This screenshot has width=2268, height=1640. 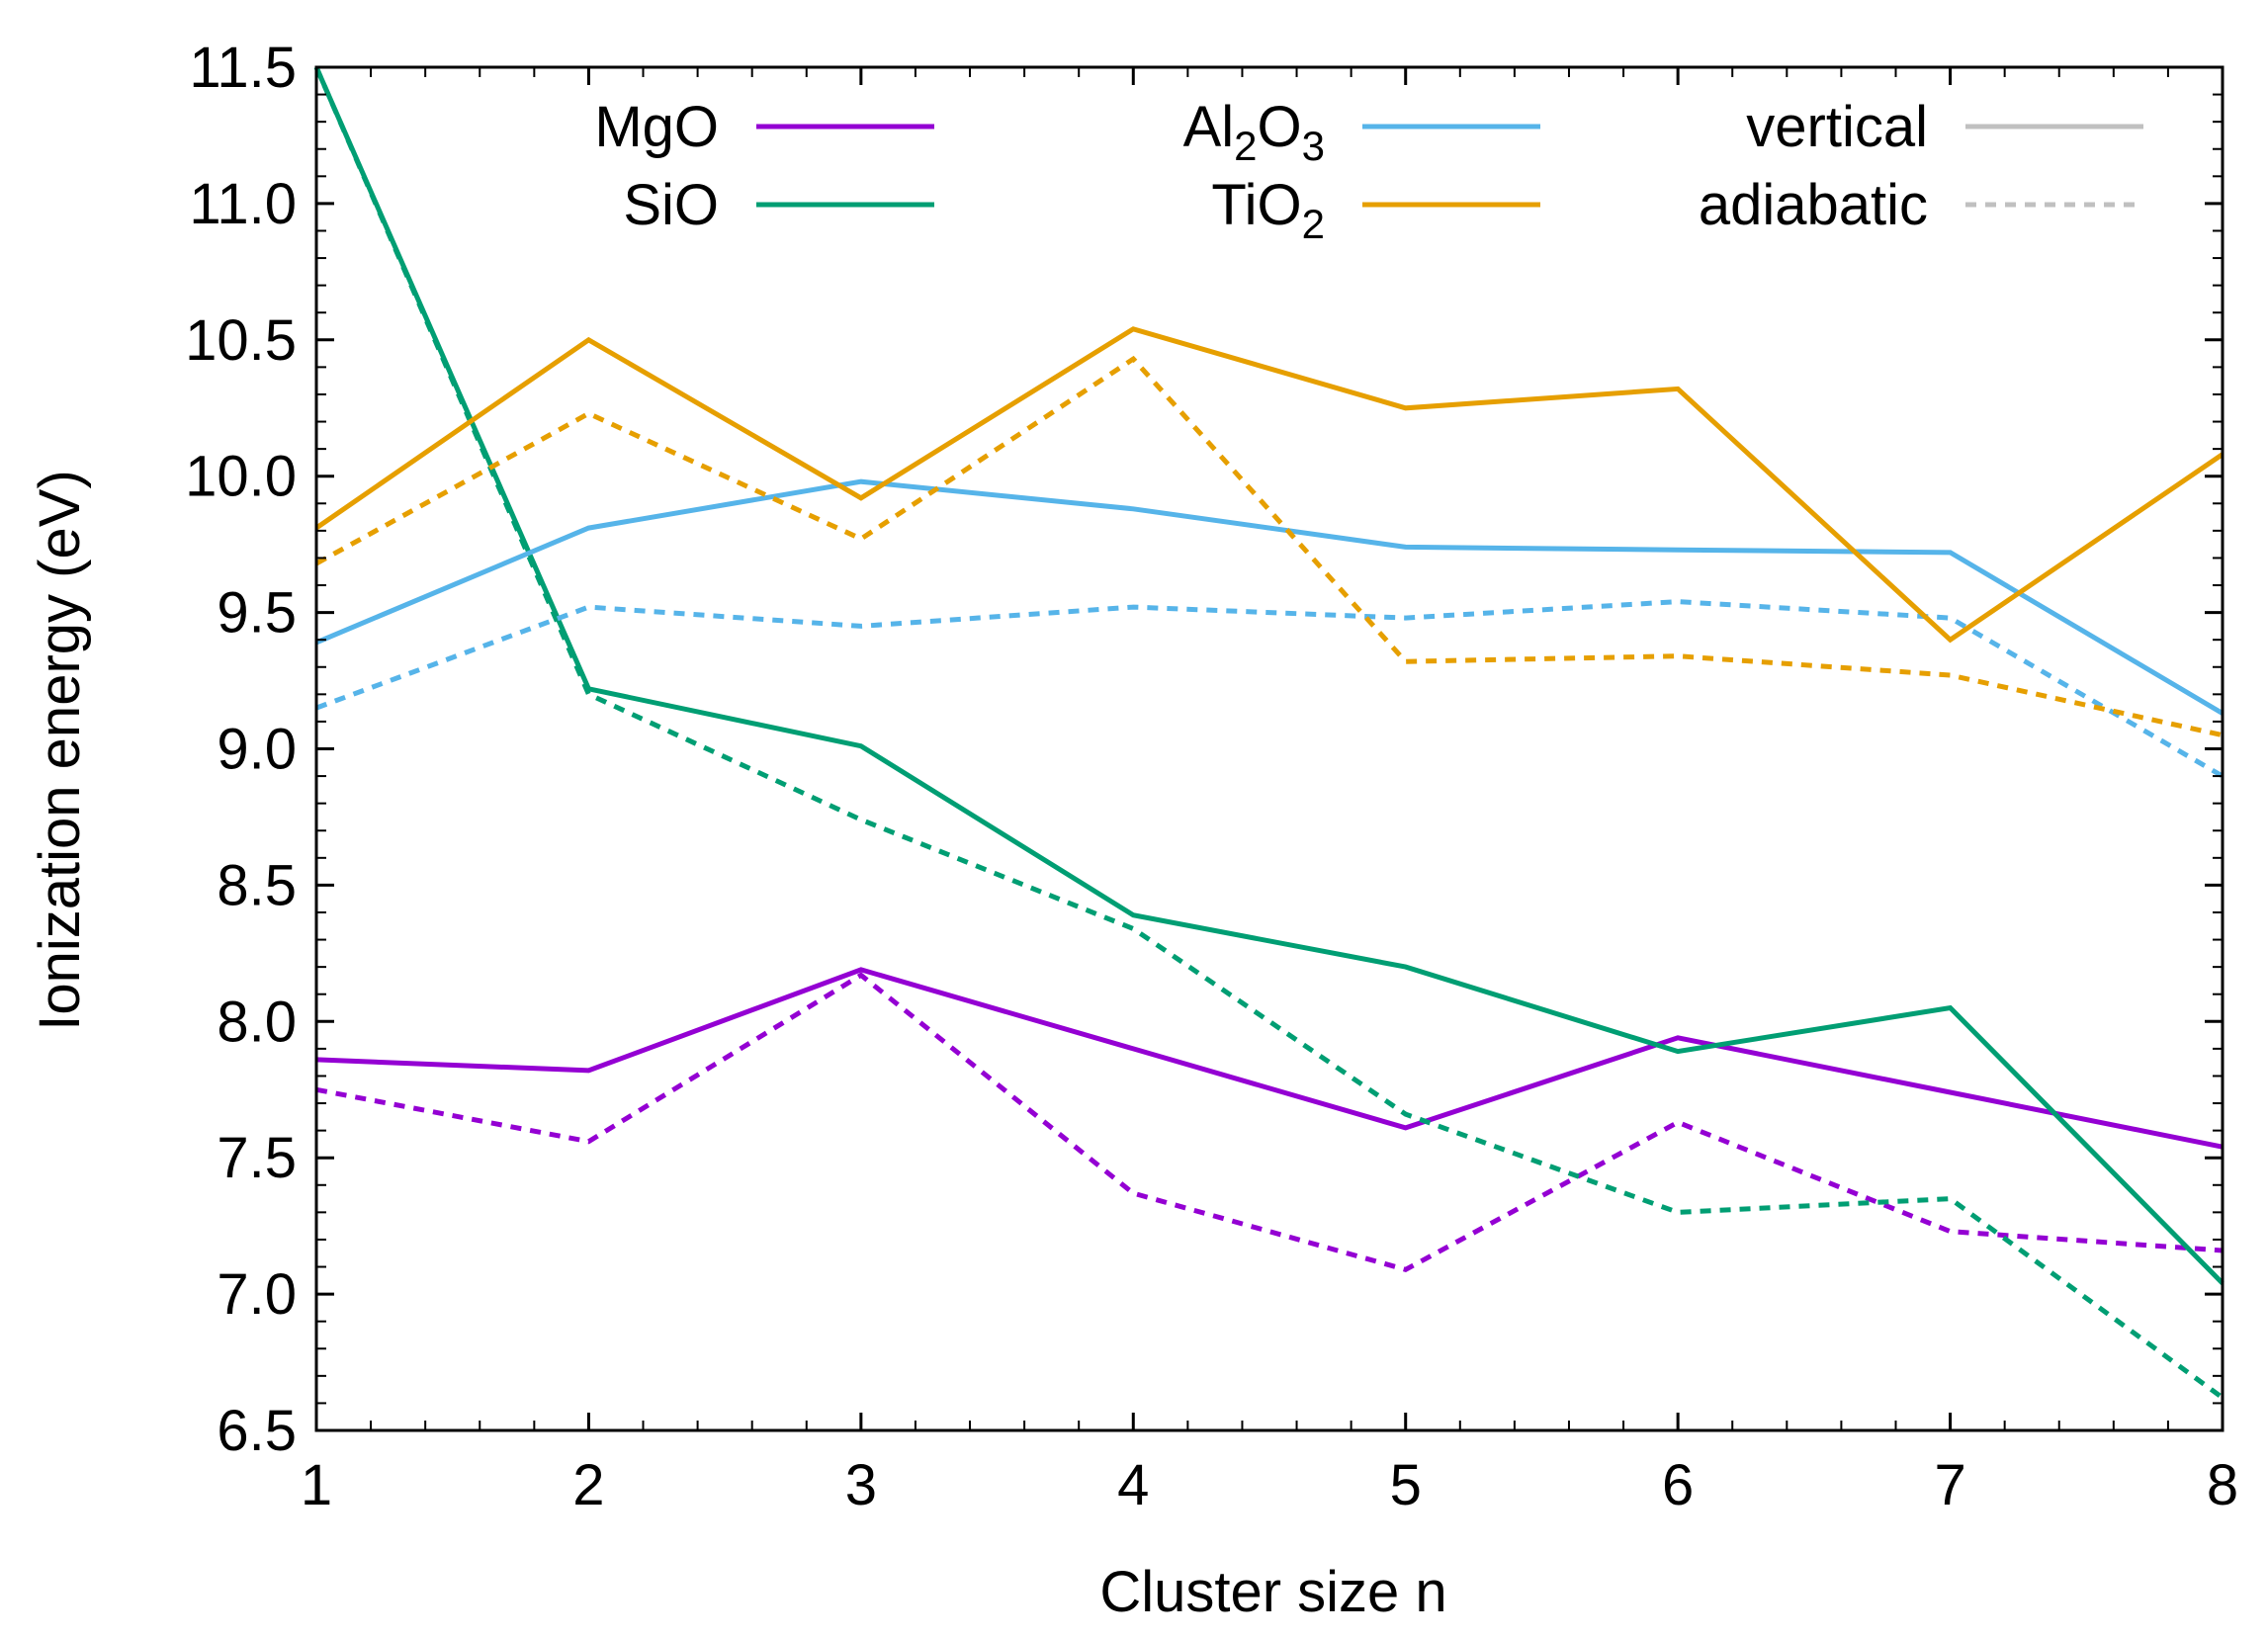 I want to click on legend-label-al2o3: Al2O3, so click(x=1254, y=132).